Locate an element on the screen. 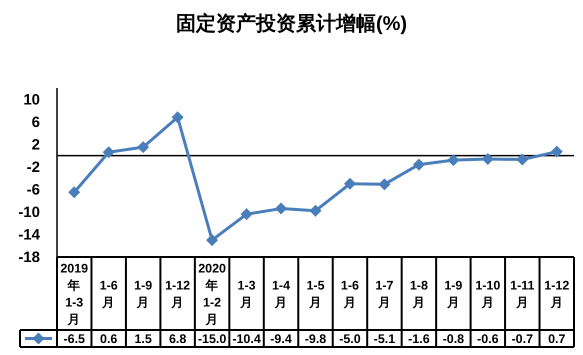  data-label: -1.6 is located at coordinates (419, 339).